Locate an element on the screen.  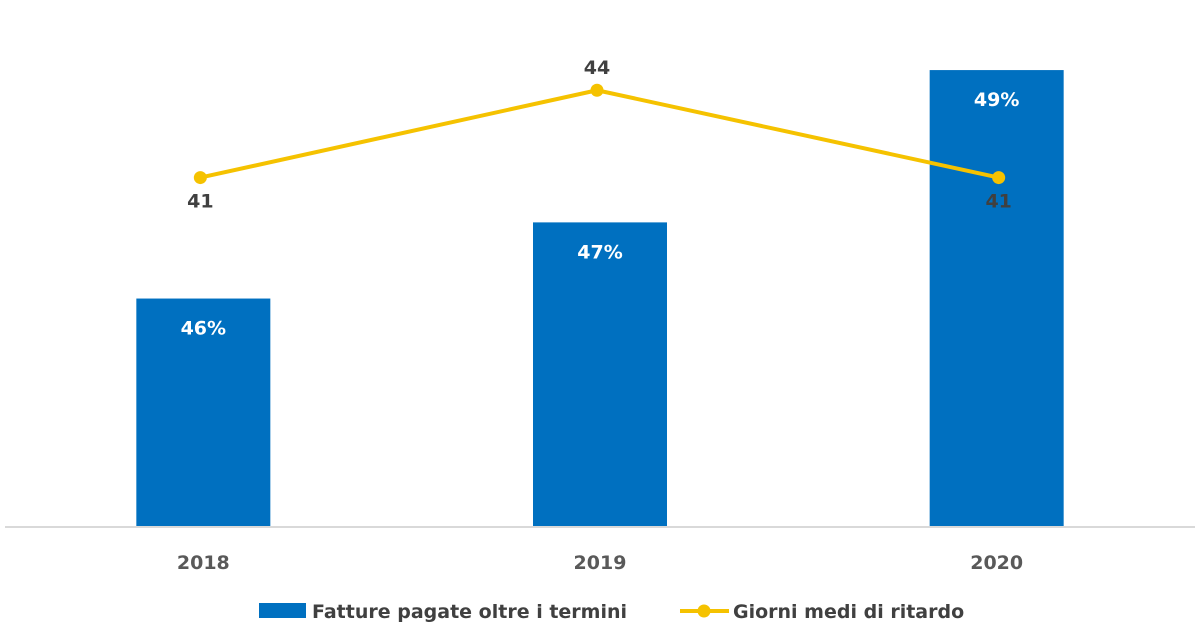
legend-label-line: Giorni medi di ritardo is located at coordinates (848, 612).